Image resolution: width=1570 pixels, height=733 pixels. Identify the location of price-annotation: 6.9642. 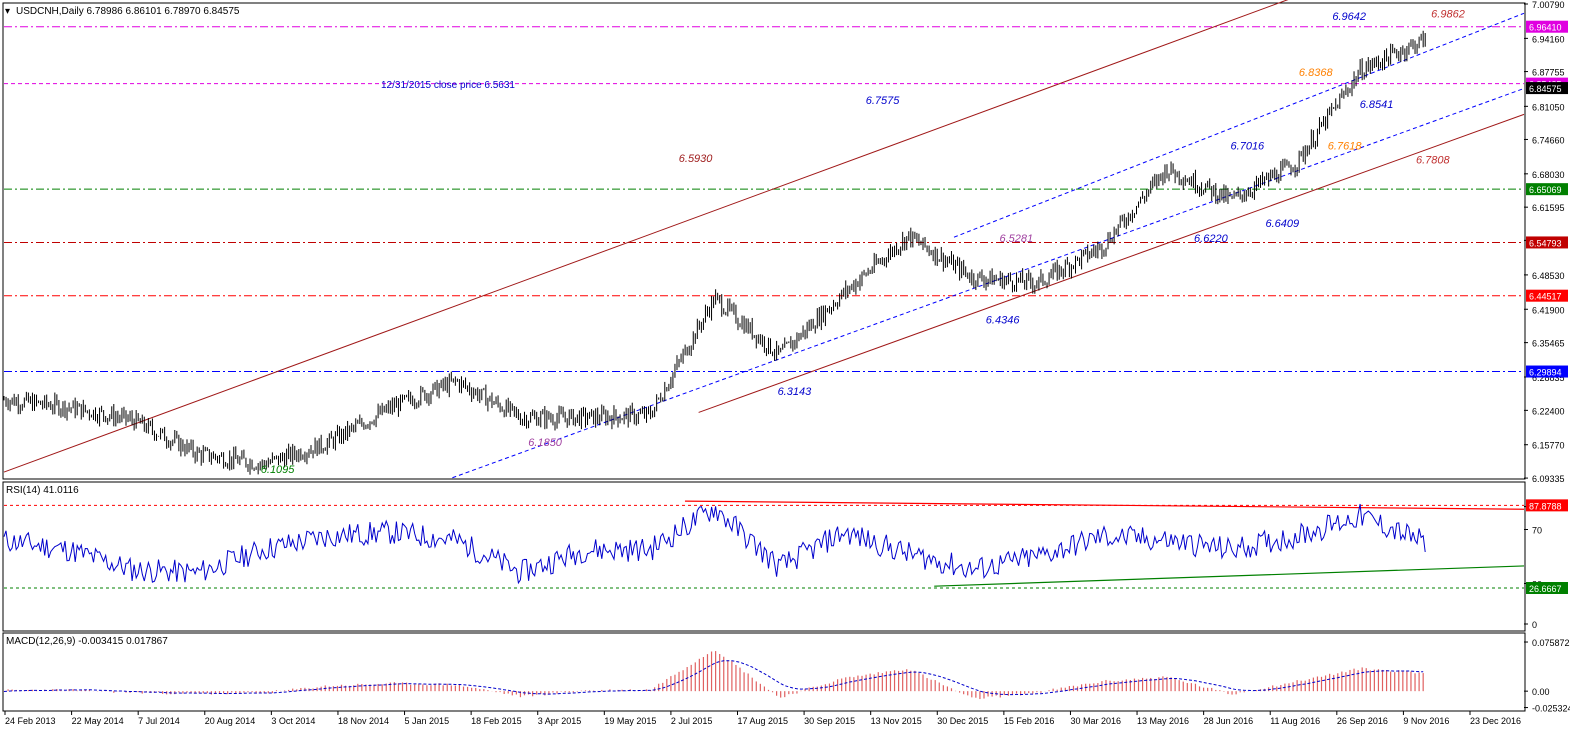
(1349, 17).